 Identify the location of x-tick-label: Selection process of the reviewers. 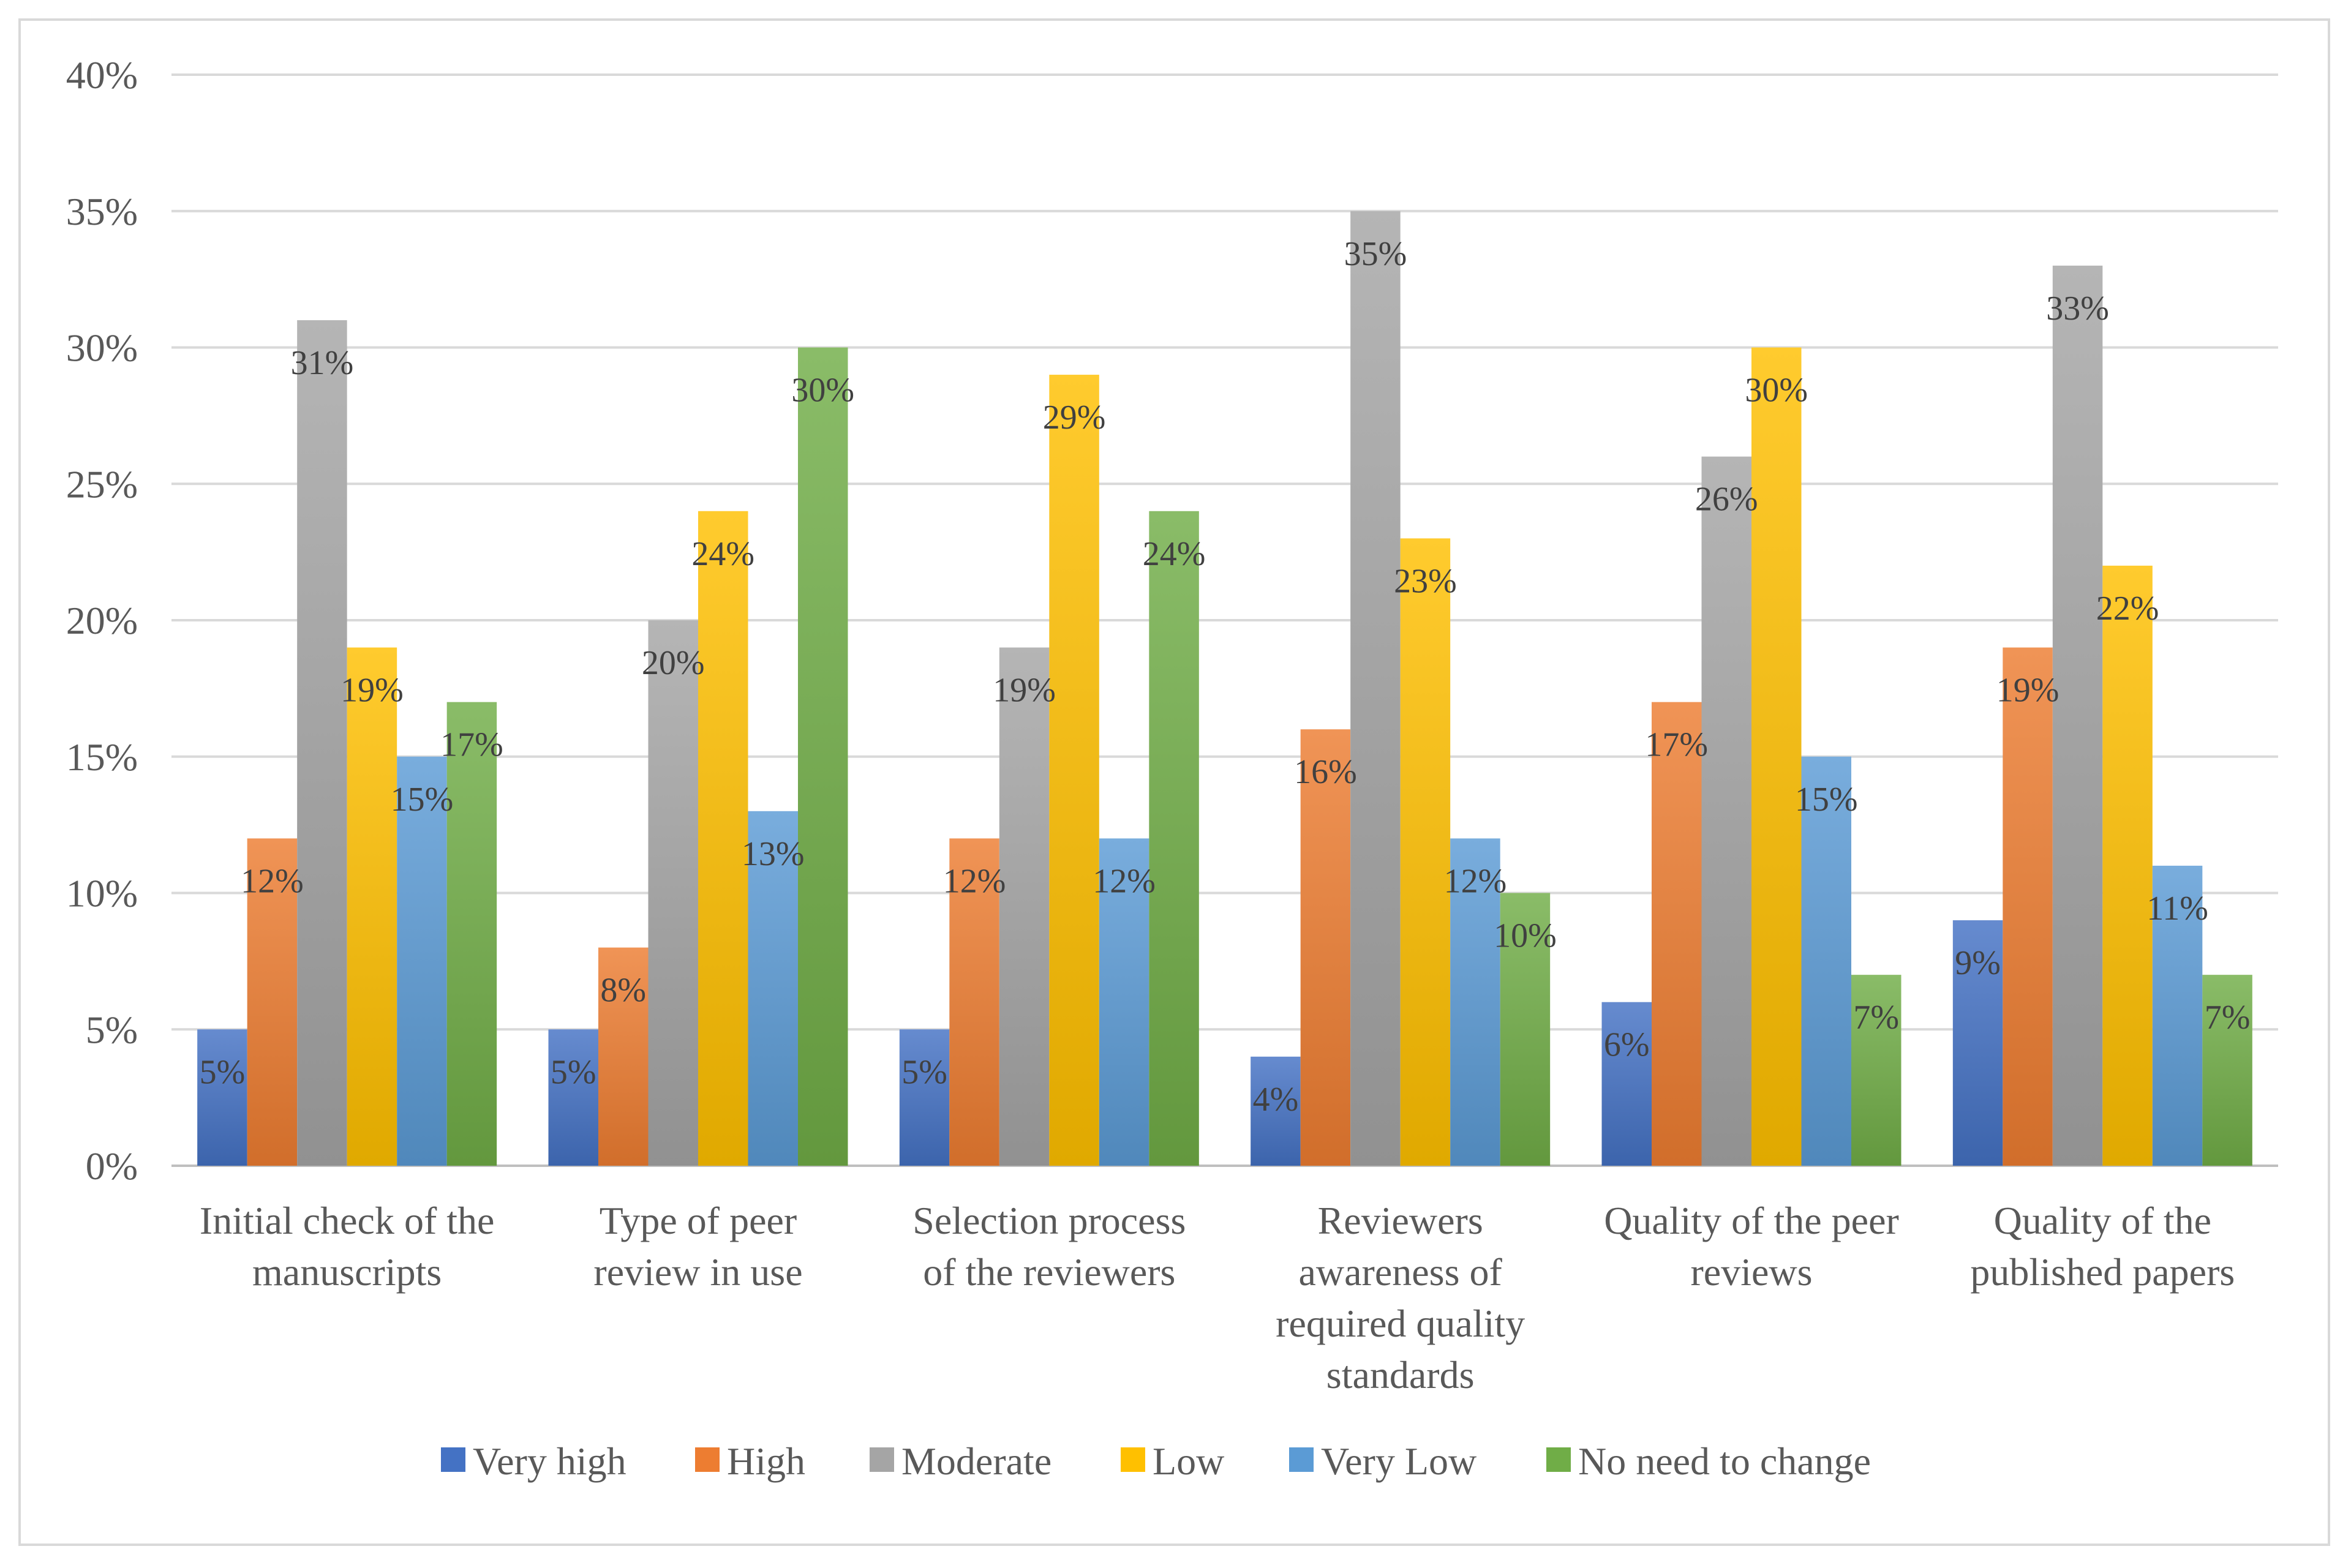
(1049, 1246).